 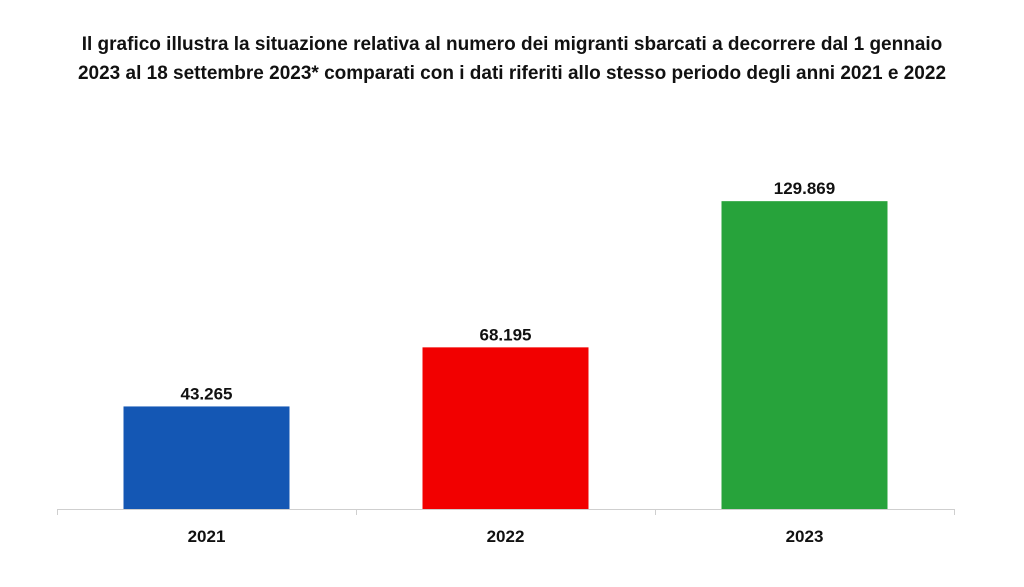 What do you see at coordinates (506, 536) in the screenshot?
I see `x-tick-label-2022: 2022` at bounding box center [506, 536].